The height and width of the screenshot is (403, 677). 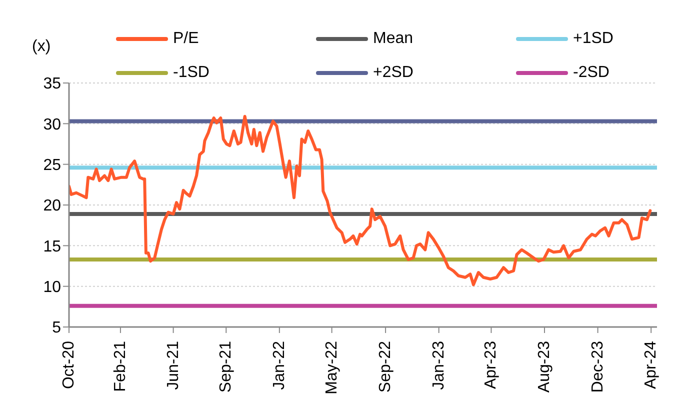 What do you see at coordinates (651, 365) in the screenshot?
I see `x-tick-label: Apr-24` at bounding box center [651, 365].